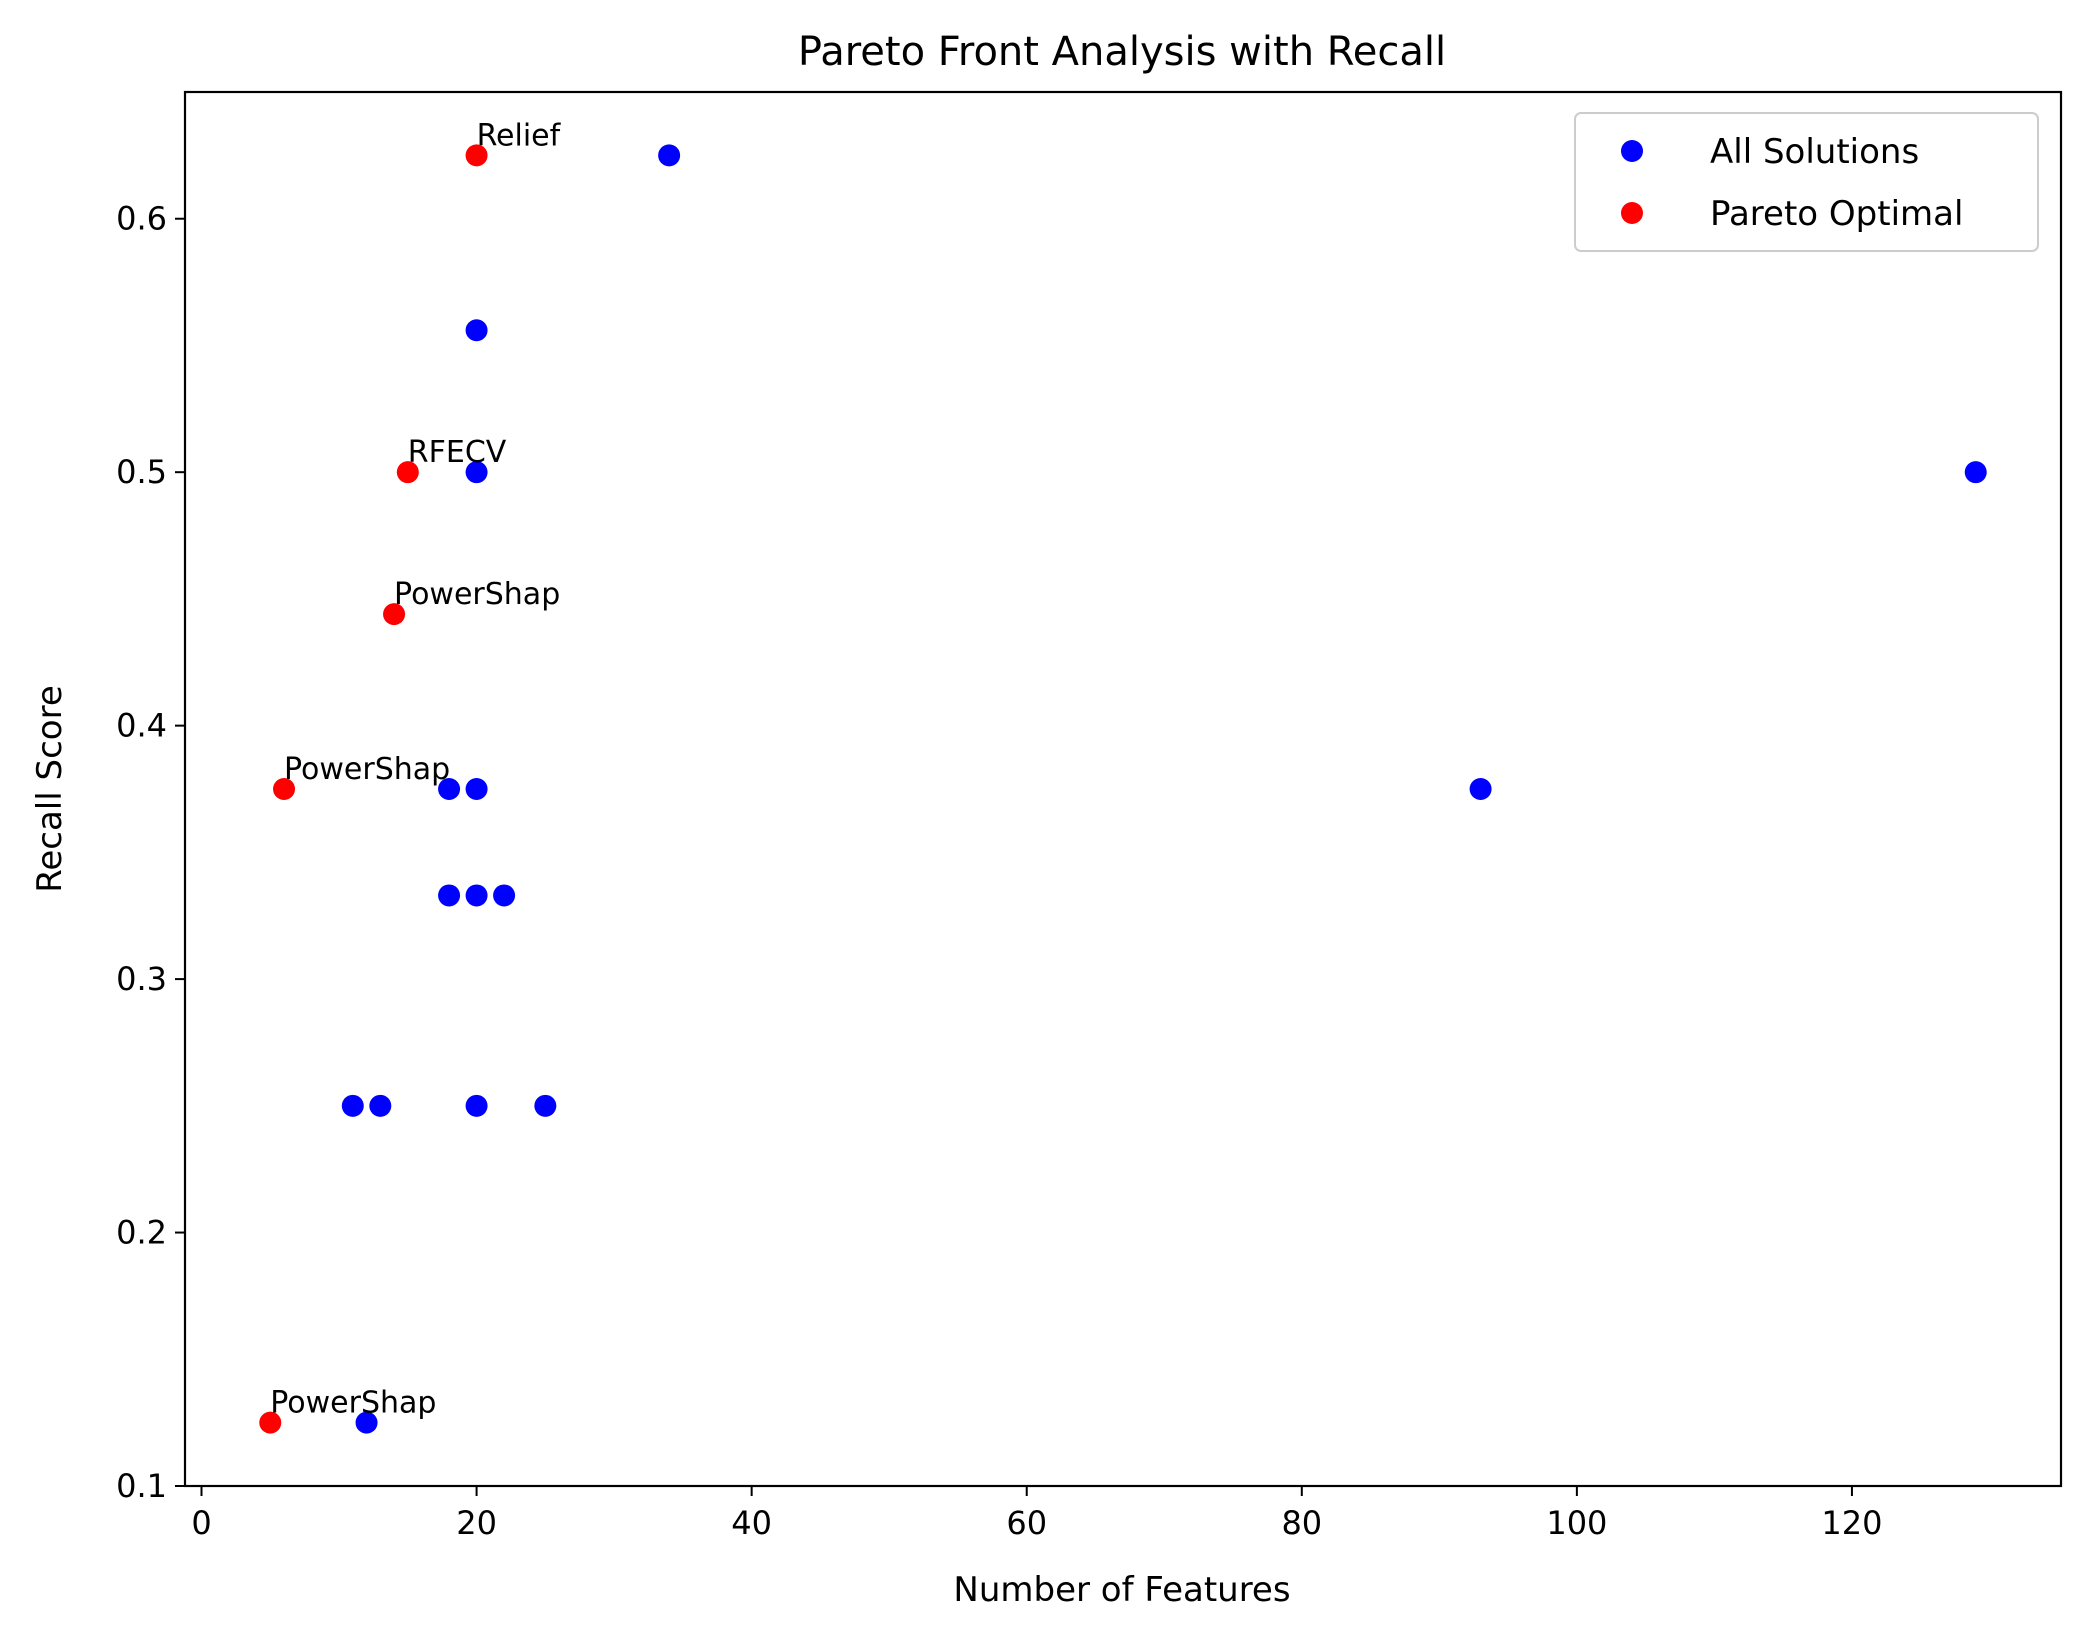 This screenshot has height=1638, width=2074. I want to click on legend: All Solutions Pareto Optimal, so click(1806, 182).